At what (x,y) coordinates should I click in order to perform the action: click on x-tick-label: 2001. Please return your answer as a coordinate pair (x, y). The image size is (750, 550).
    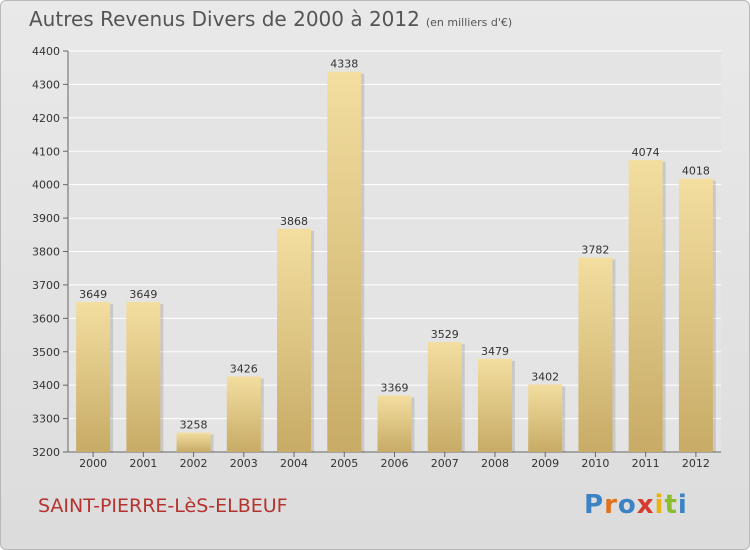
    Looking at the image, I should click on (143, 463).